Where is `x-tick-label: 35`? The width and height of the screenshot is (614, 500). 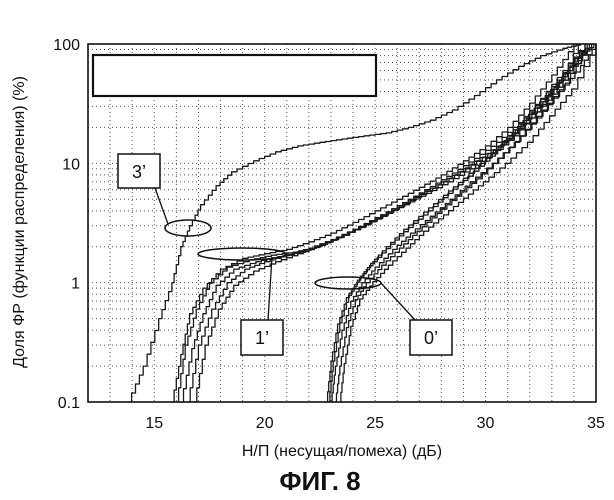
x-tick-label: 35 is located at coordinates (596, 423).